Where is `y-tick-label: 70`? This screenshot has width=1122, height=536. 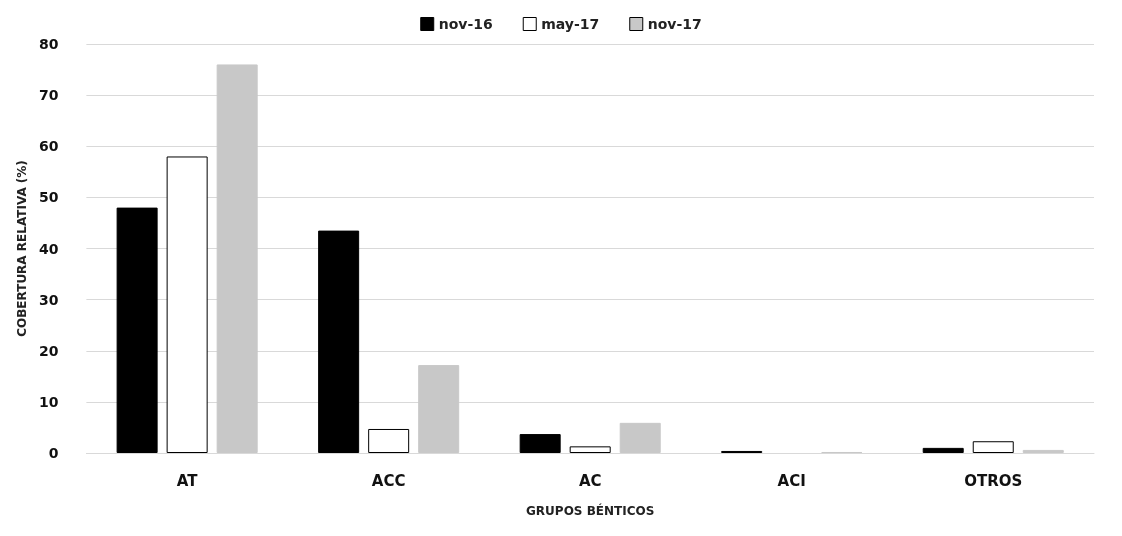
y-tick-label: 70 is located at coordinates (48, 95).